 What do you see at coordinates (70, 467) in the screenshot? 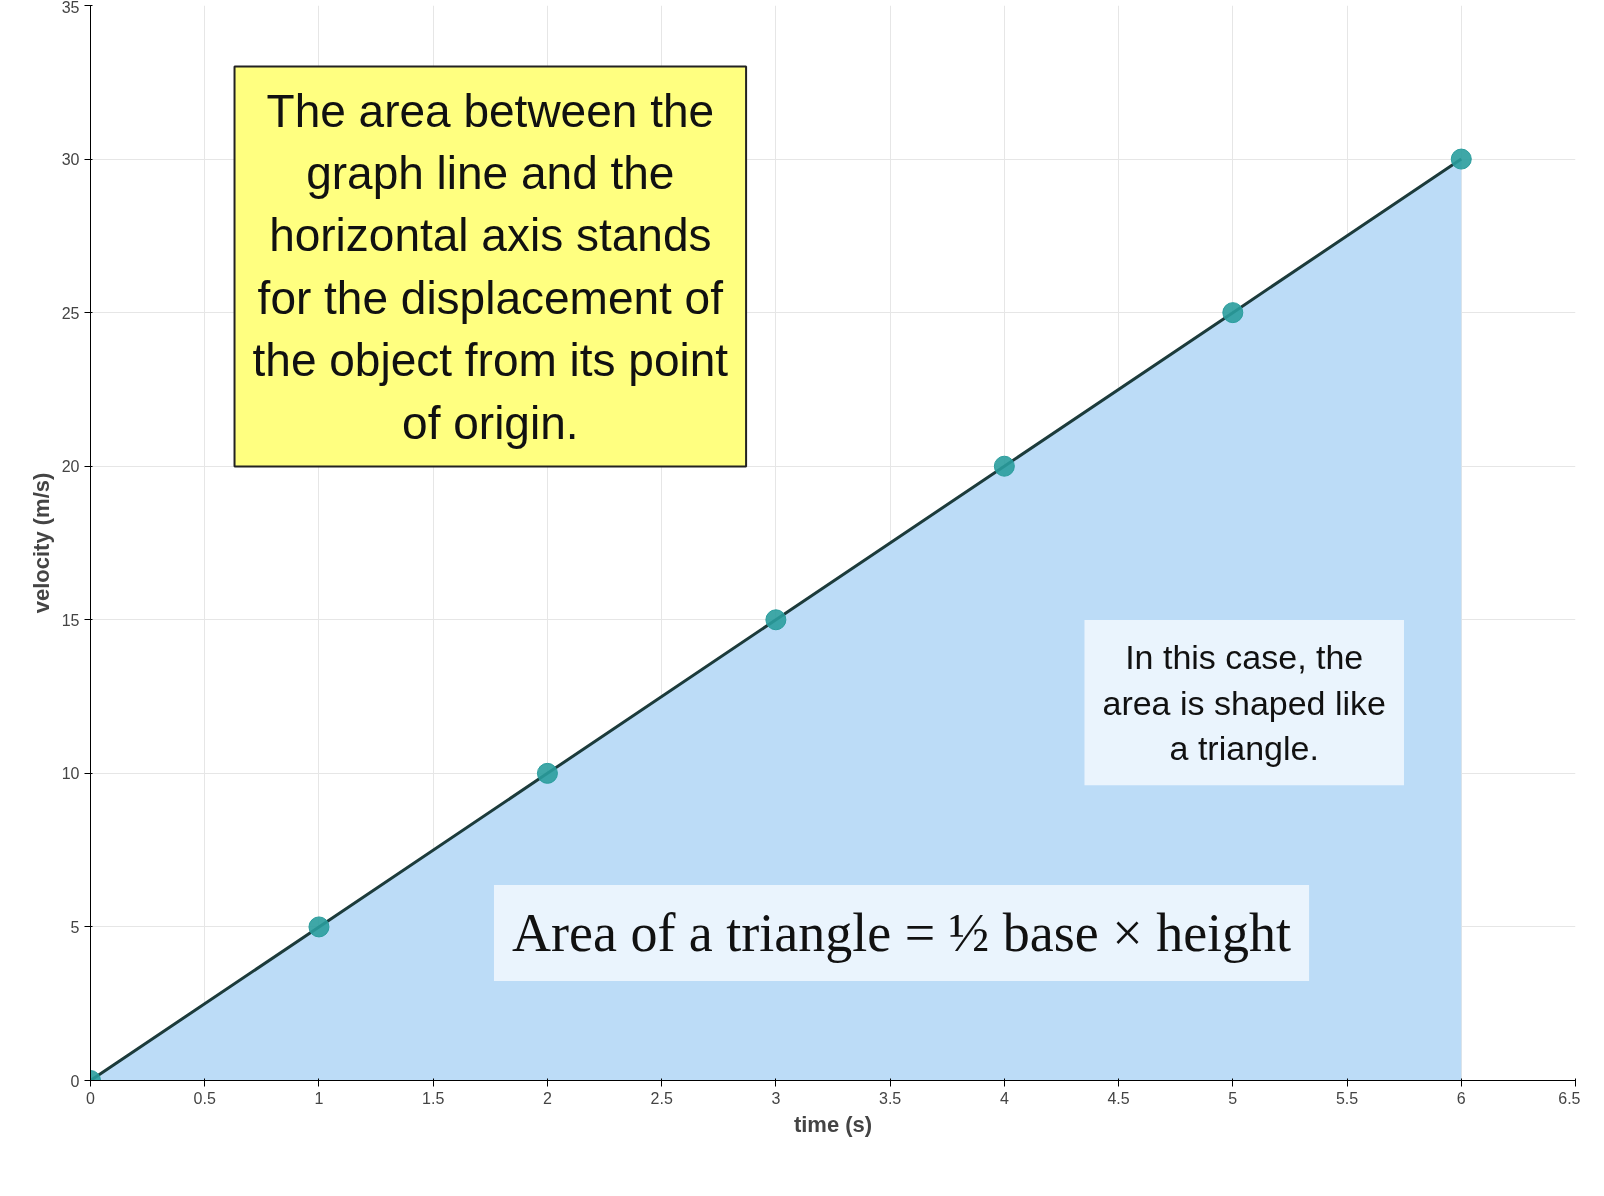
I see `y-tick-label: 20` at bounding box center [70, 467].